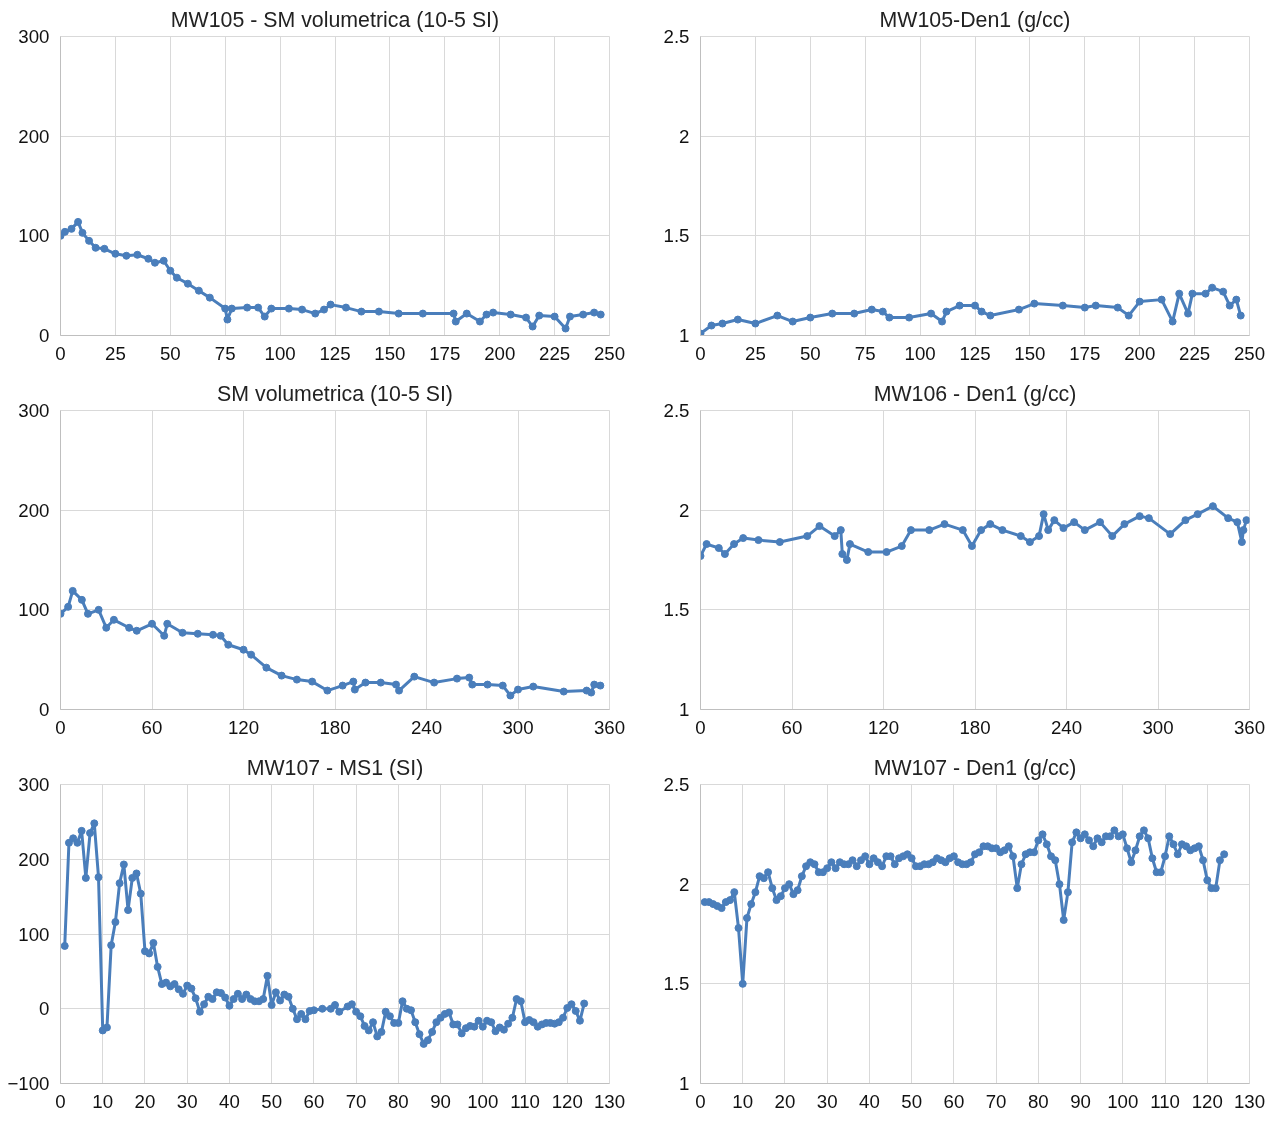 This screenshot has width=1278, height=1133. Describe the element at coordinates (225, 353) in the screenshot. I see `x-tick-label: 75` at that location.